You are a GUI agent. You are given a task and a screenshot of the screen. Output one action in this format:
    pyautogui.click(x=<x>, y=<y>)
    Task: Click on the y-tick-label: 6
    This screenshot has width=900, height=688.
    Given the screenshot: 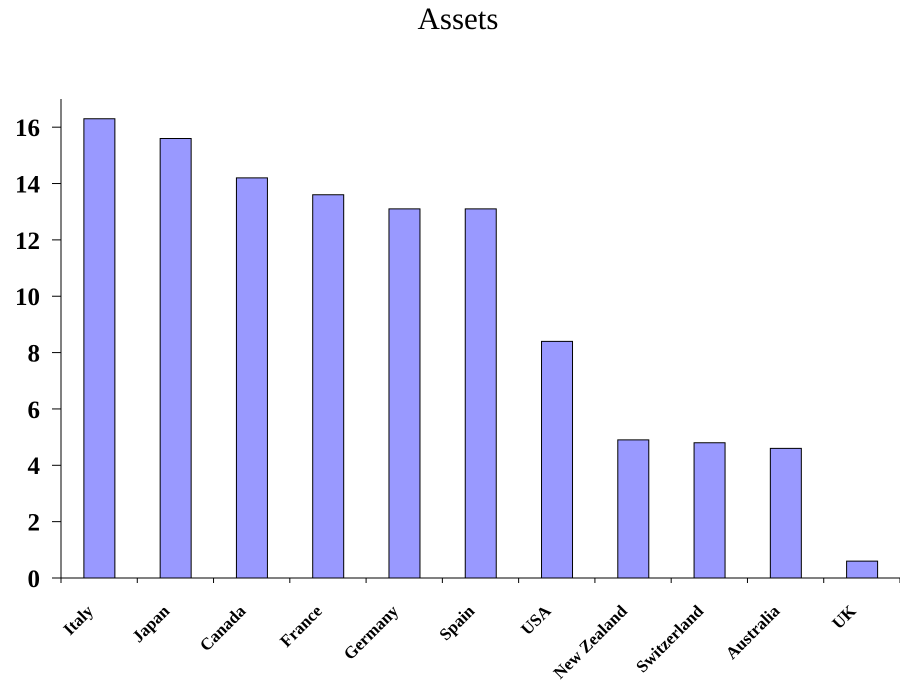 What is the action you would take?
    pyautogui.click(x=34, y=410)
    